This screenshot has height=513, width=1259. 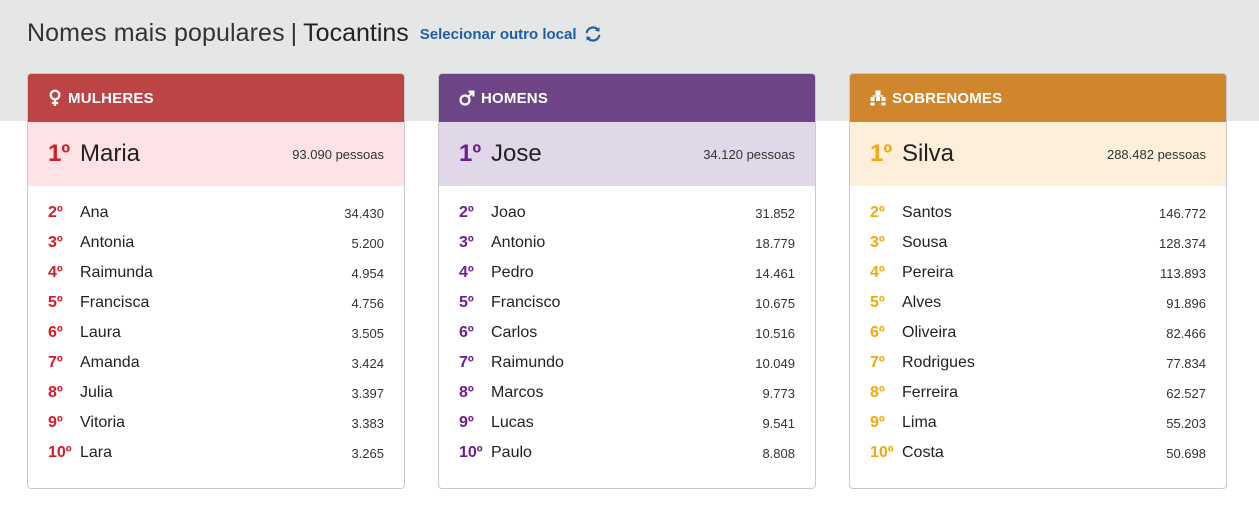 What do you see at coordinates (498, 34) in the screenshot?
I see `change-location-link: Selecionar outro local` at bounding box center [498, 34].